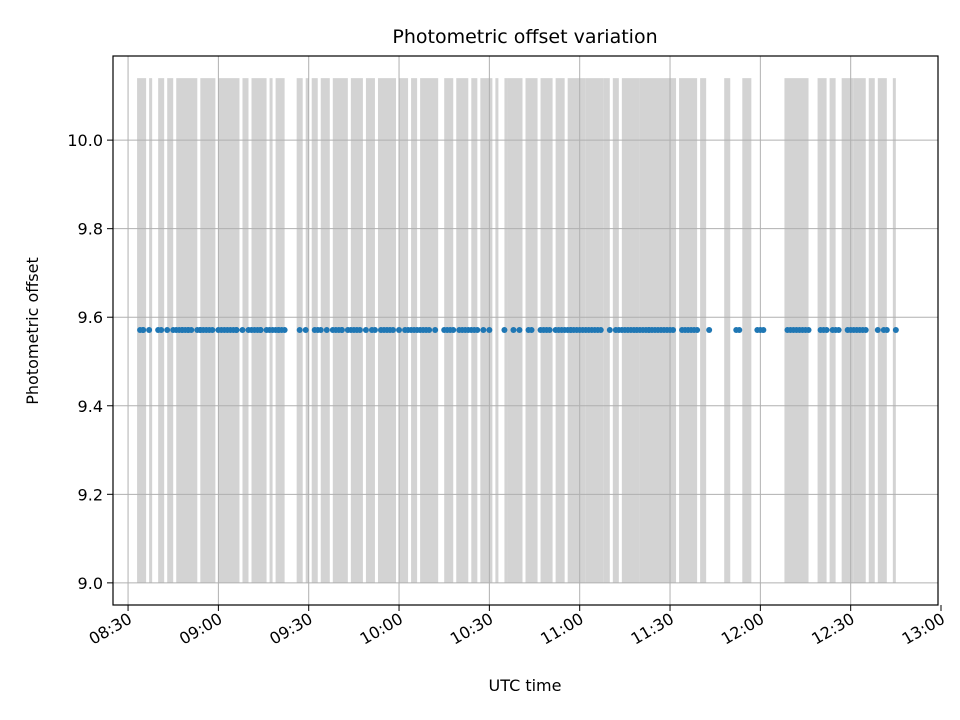 This screenshot has width=960, height=720. I want to click on y-tick-label: 9.0, so click(90, 583).